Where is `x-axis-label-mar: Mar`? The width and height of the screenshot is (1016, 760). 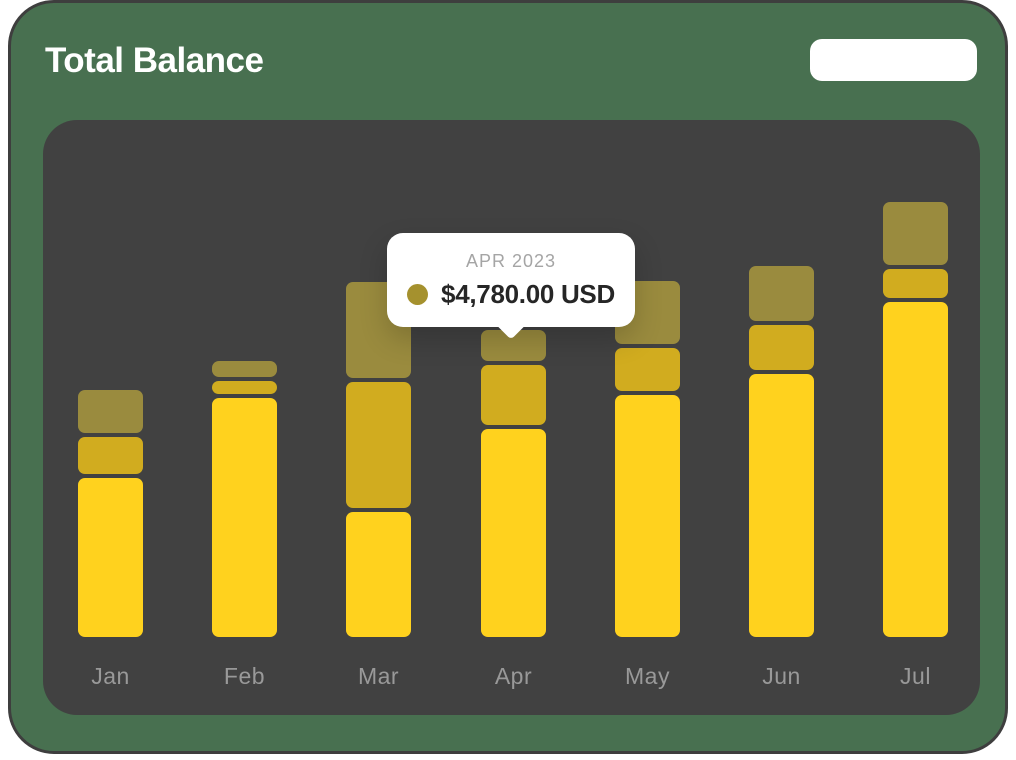
x-axis-label-mar: Mar is located at coordinates (378, 675).